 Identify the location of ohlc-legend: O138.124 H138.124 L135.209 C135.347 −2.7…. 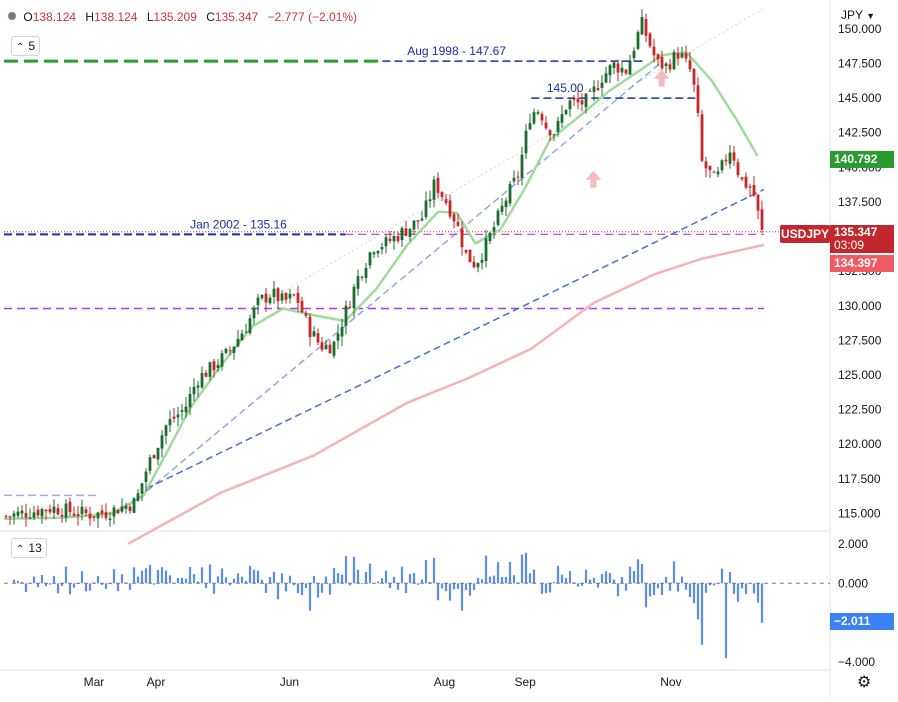
(185, 17).